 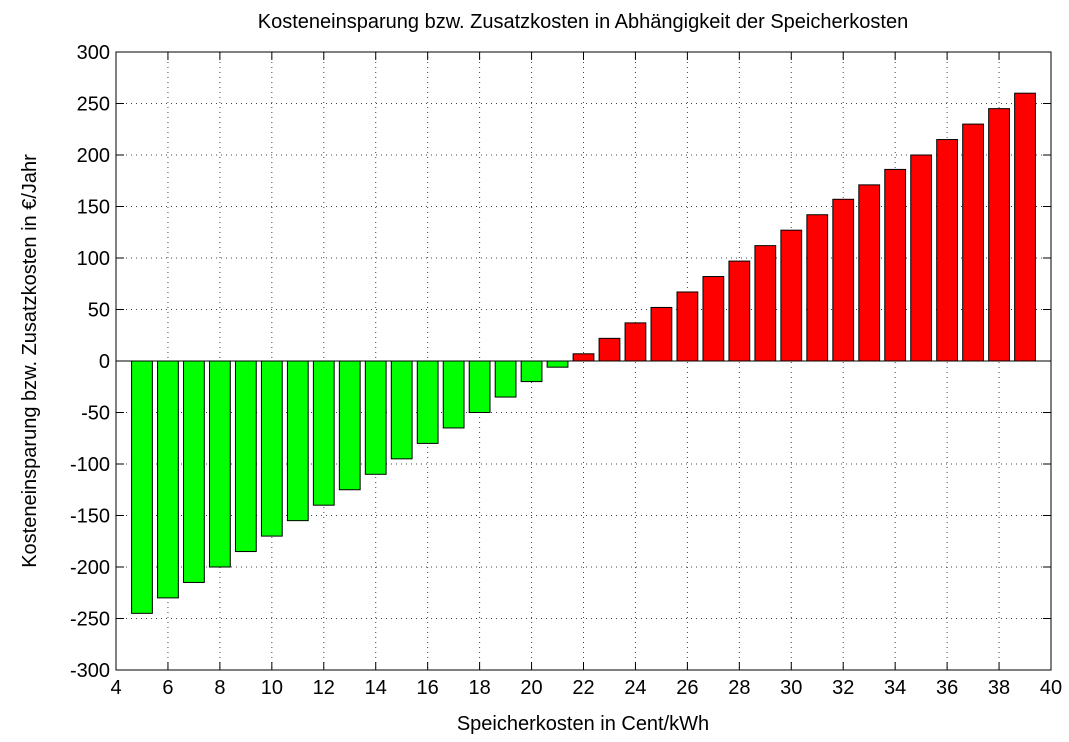 What do you see at coordinates (90, 517) in the screenshot?
I see `y-tick-label: -150` at bounding box center [90, 517].